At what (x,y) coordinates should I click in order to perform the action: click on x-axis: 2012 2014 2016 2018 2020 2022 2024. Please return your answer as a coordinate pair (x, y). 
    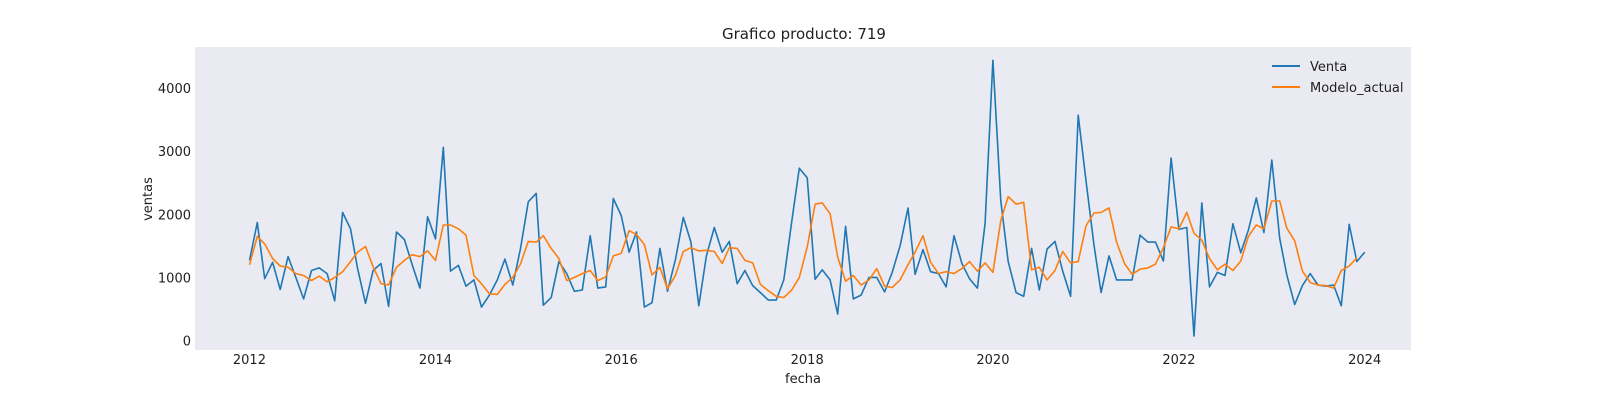
    Looking at the image, I should click on (807, 360).